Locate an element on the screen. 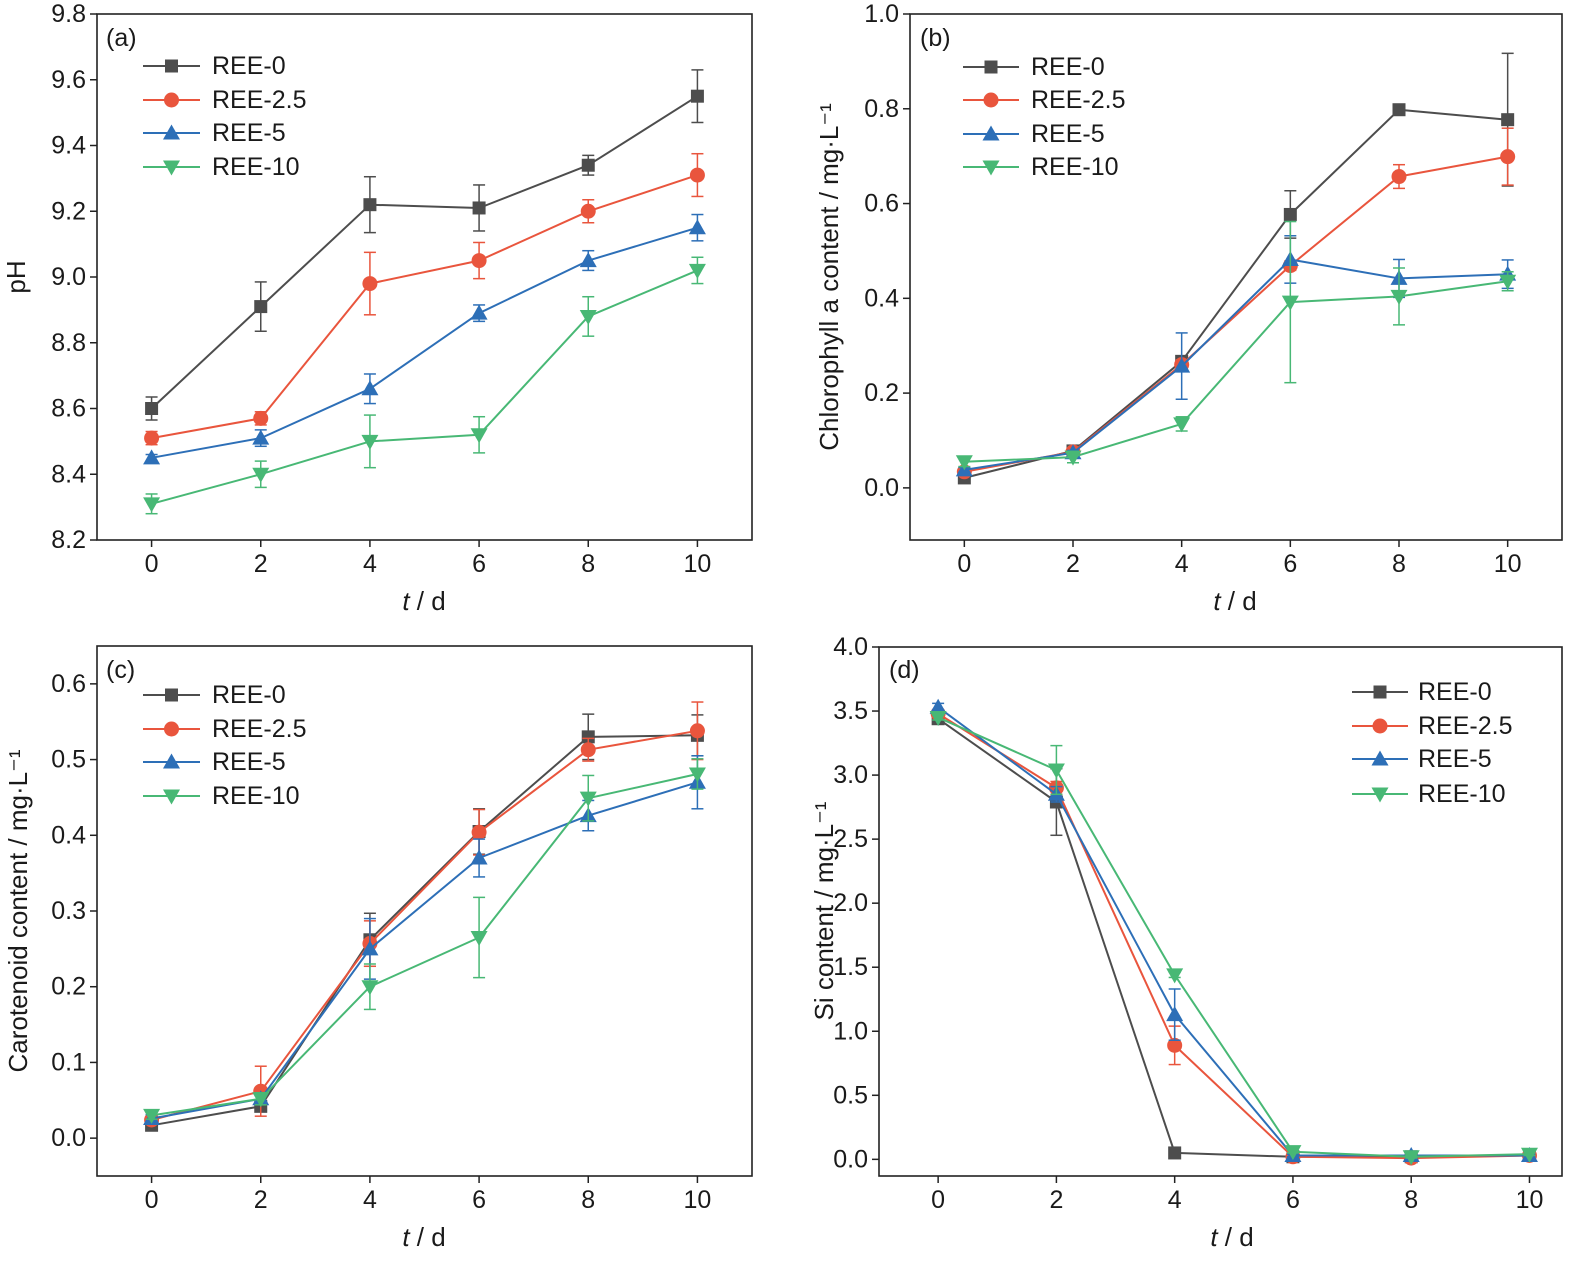 The height and width of the screenshot is (1267, 1588). y-tick-label: 0.8 is located at coordinates (881, 109).